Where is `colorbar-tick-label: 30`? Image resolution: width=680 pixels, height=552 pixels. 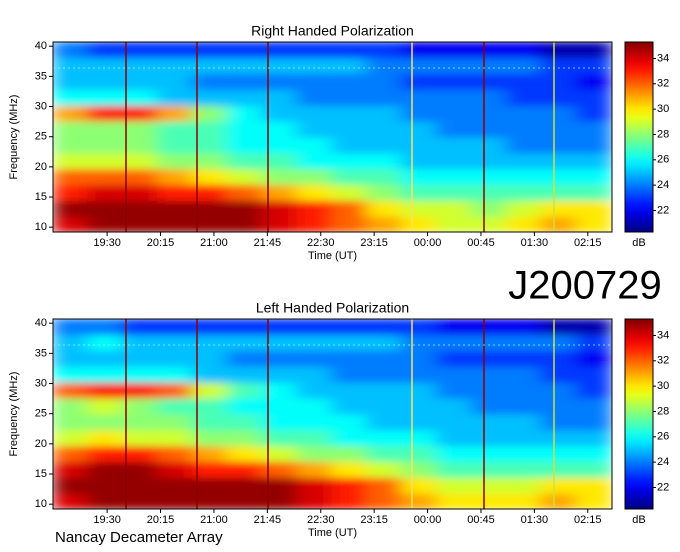
colorbar-tick-label: 30 is located at coordinates (663, 109).